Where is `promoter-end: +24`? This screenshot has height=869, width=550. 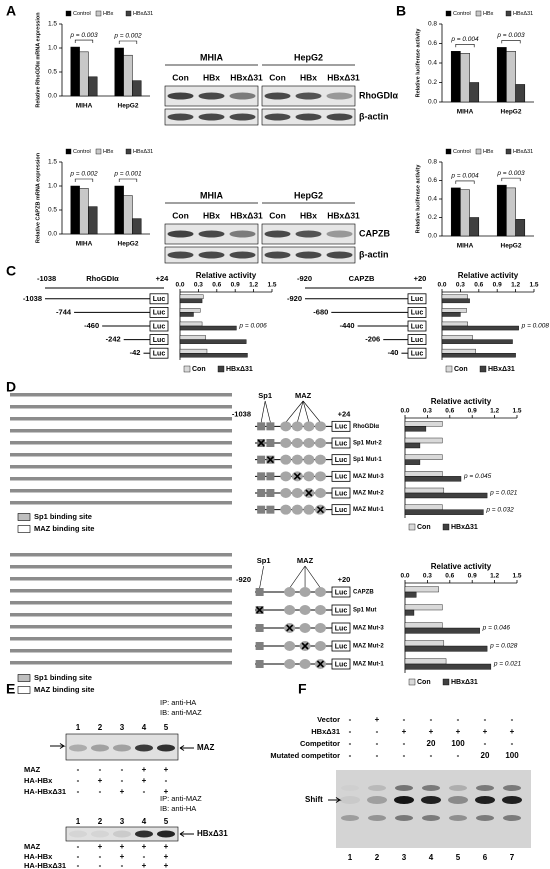 promoter-end: +24 is located at coordinates (345, 413).